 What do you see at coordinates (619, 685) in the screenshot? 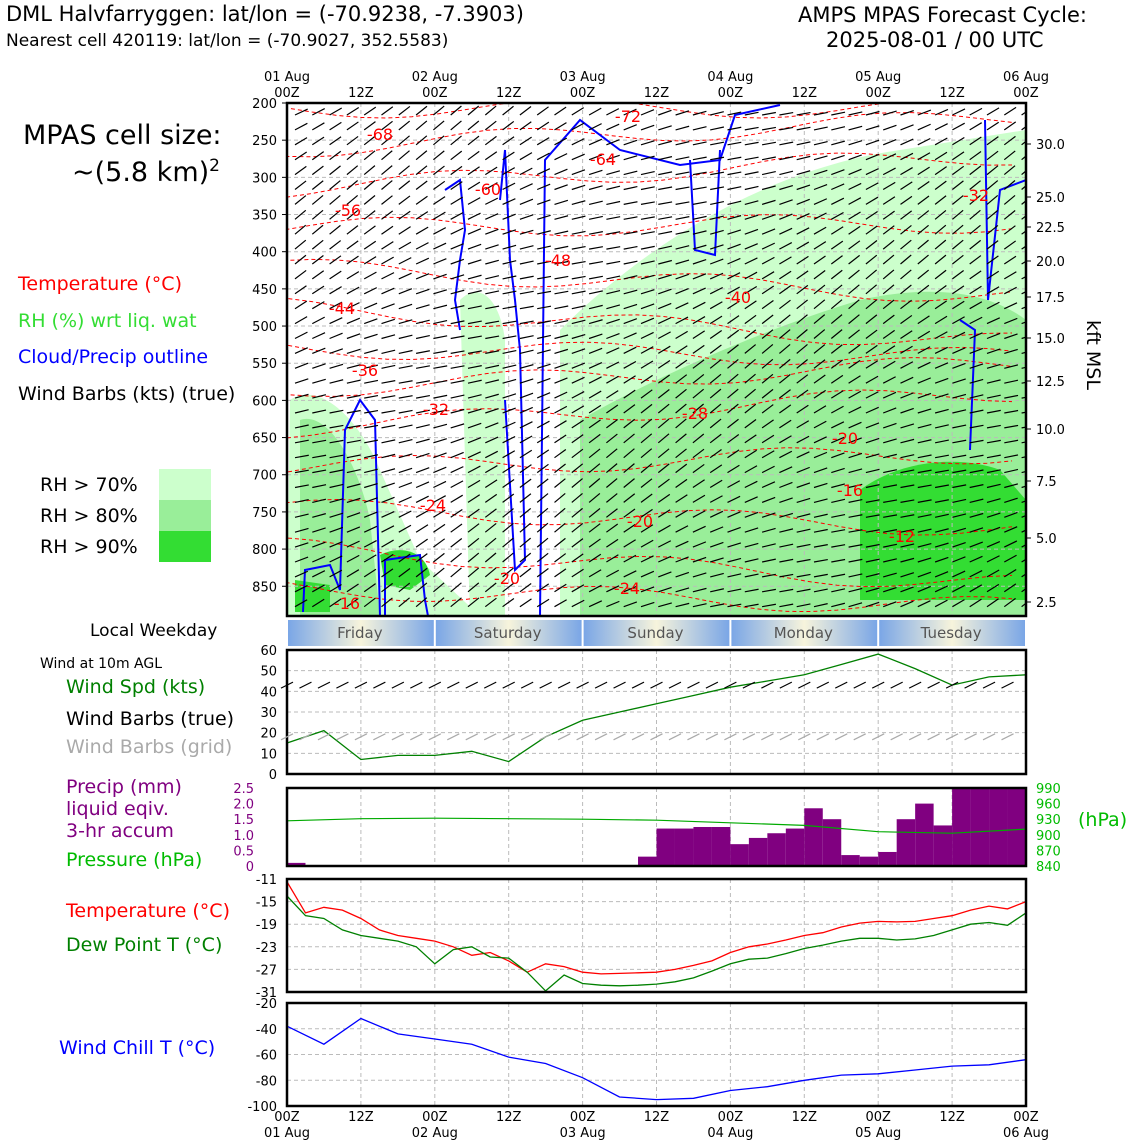
I see `true-wind-barb` at bounding box center [619, 685].